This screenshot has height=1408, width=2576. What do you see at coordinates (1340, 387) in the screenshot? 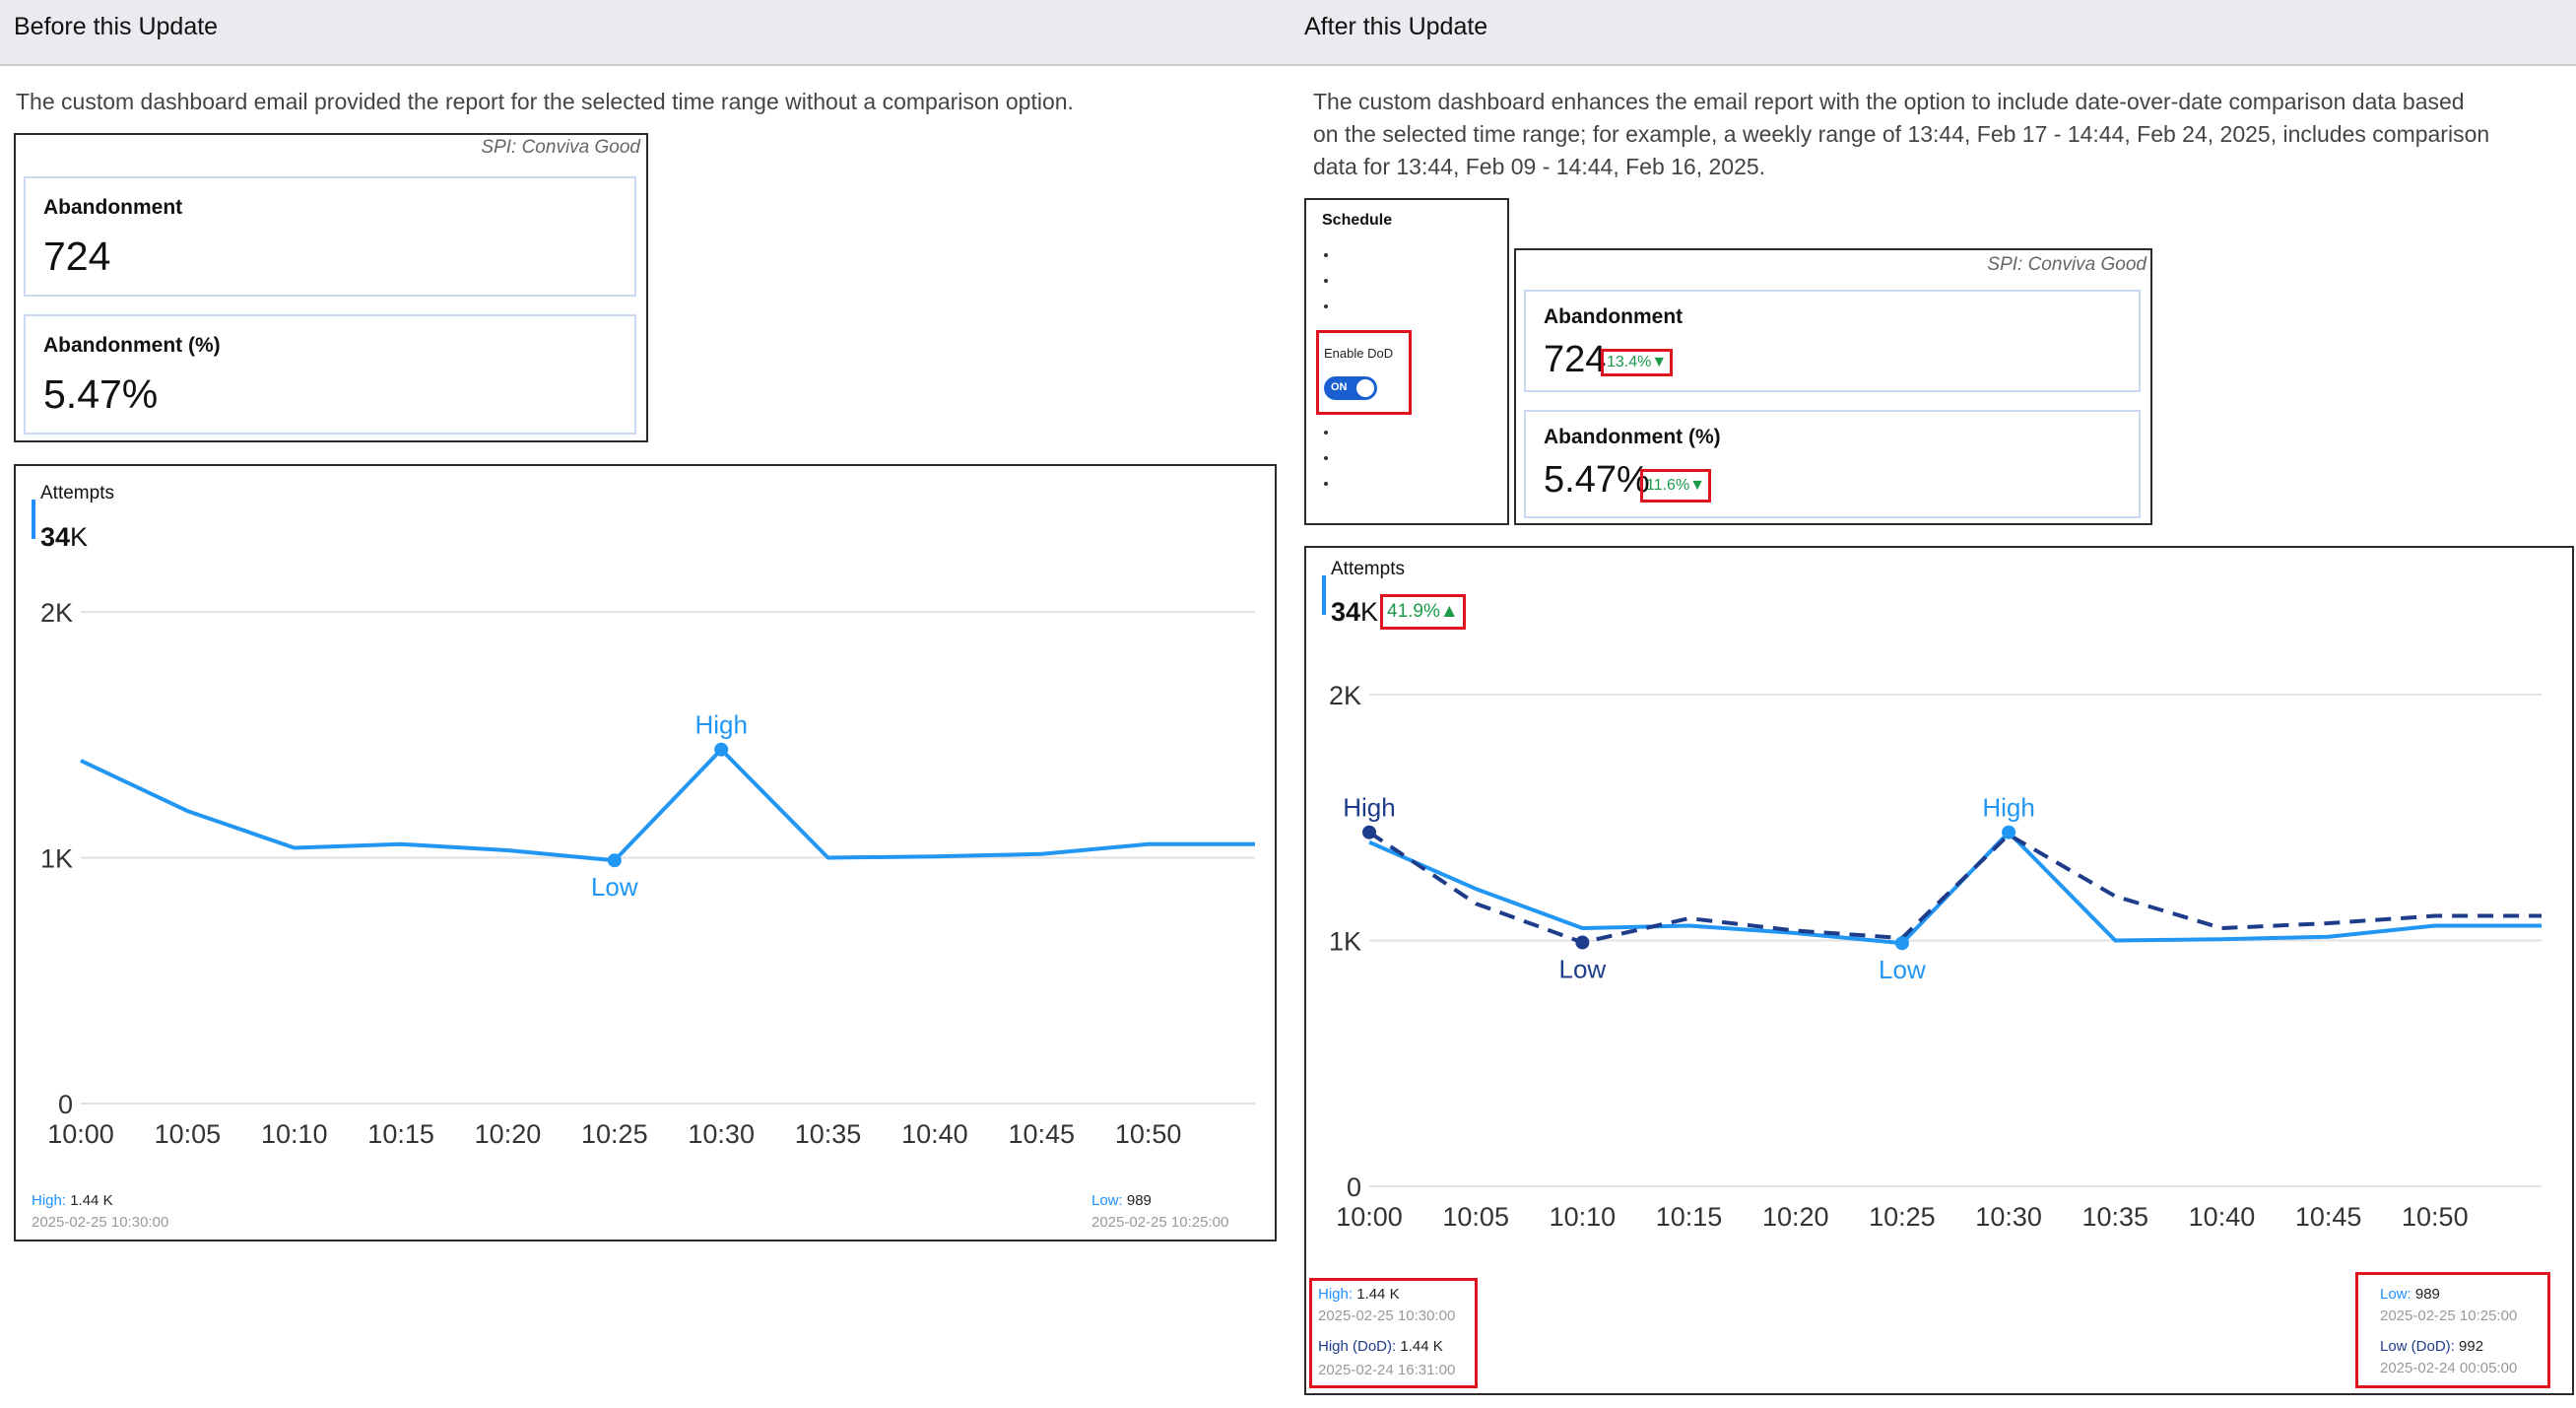
I see `toggle-state: ON` at bounding box center [1340, 387].